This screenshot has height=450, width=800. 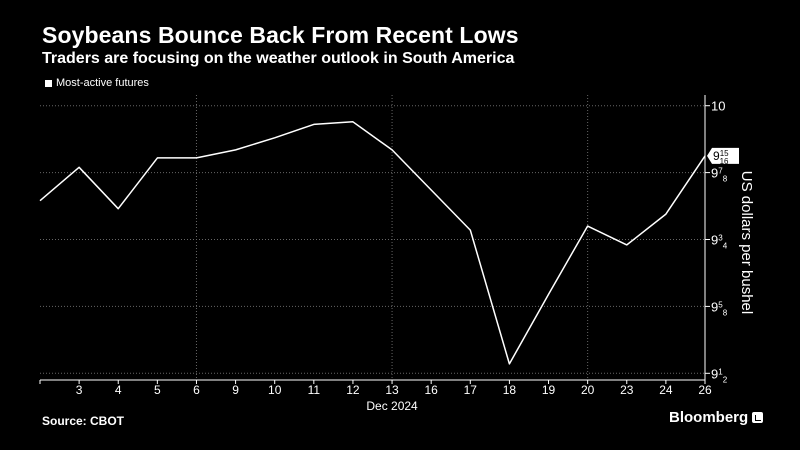 I want to click on bloomberg-logo: Bloomberg, so click(x=716, y=417).